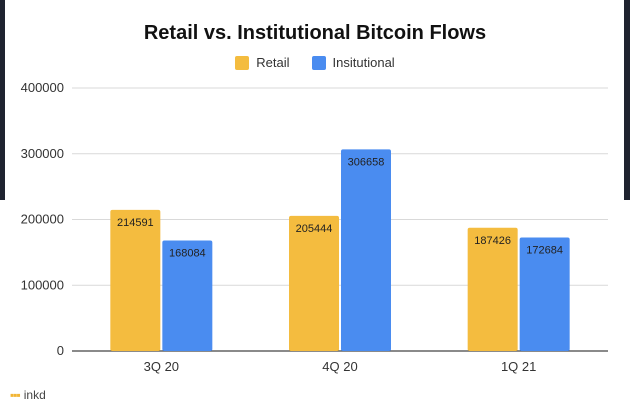 The image size is (630, 403). I want to click on y-tick-label: 200000, so click(42, 219).